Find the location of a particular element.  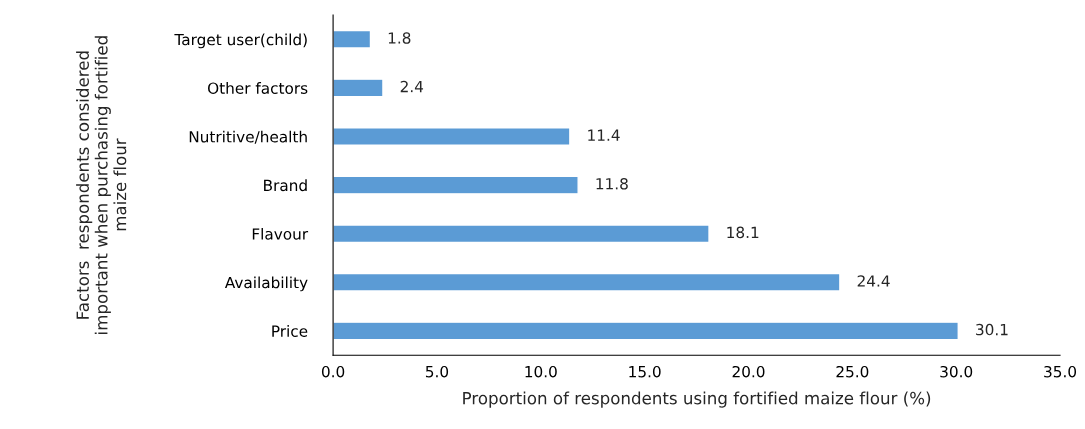

x-tick-label: 20.0 is located at coordinates (748, 371).